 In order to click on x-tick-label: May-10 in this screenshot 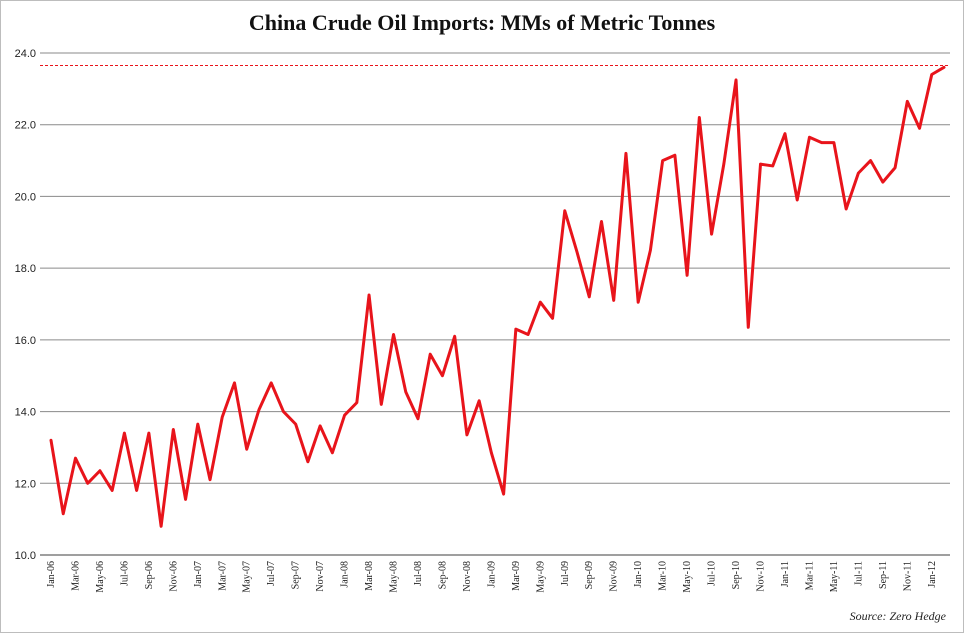, I will do `click(687, 577)`.